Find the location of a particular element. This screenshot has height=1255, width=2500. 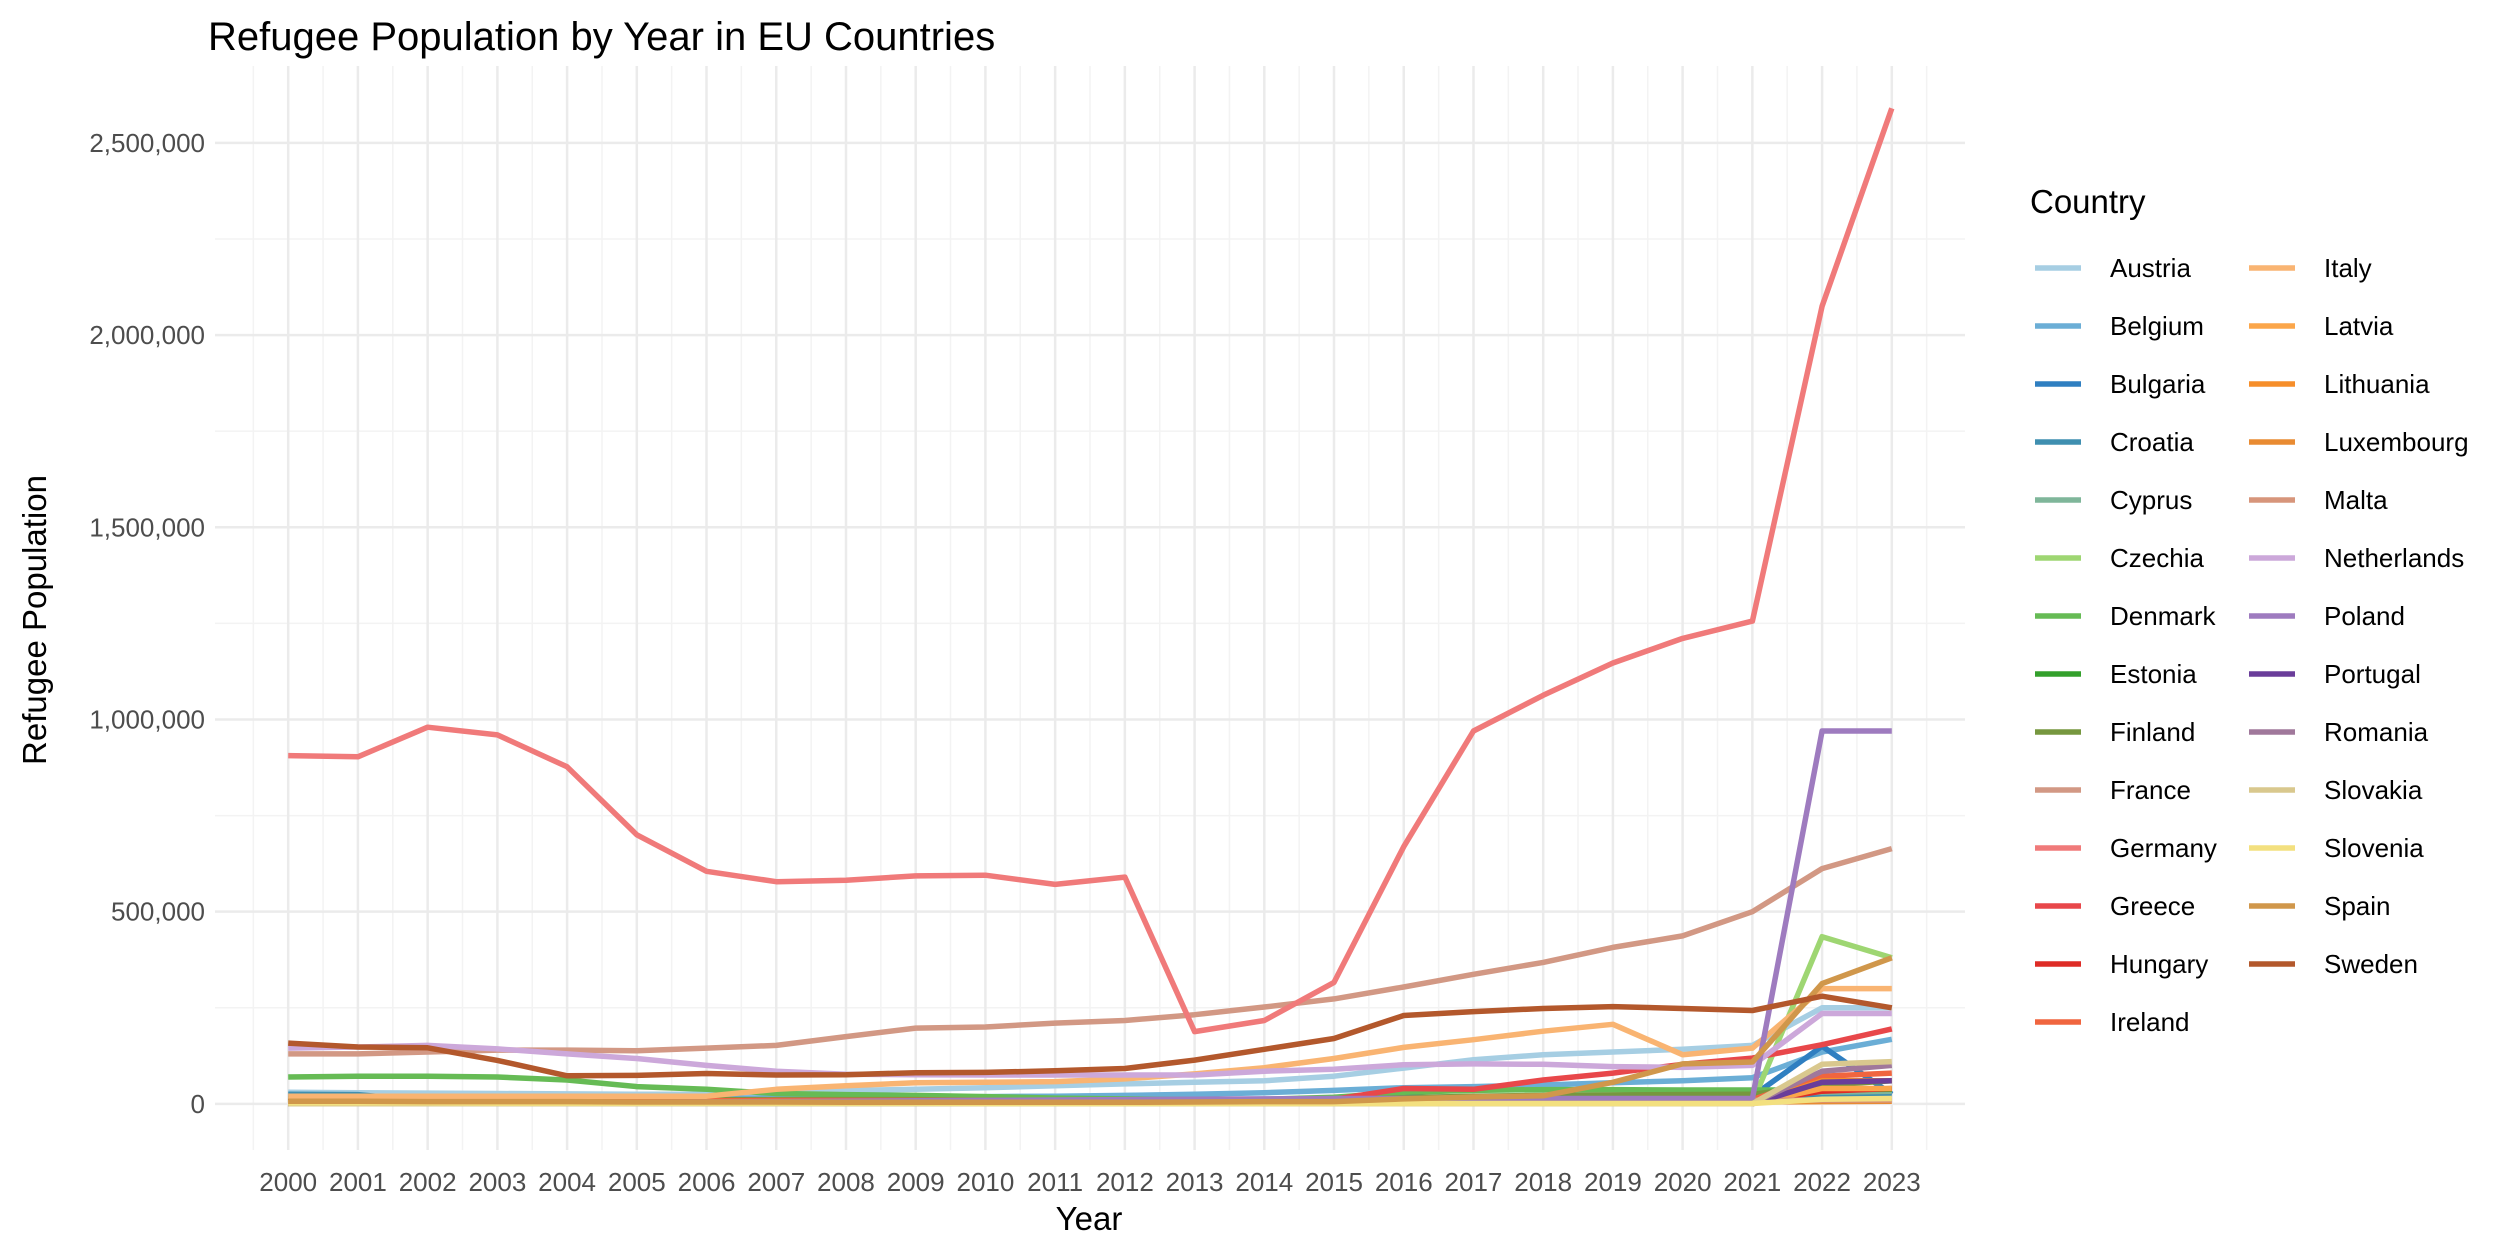

x-tick-label: 2022 is located at coordinates (1822, 1182).